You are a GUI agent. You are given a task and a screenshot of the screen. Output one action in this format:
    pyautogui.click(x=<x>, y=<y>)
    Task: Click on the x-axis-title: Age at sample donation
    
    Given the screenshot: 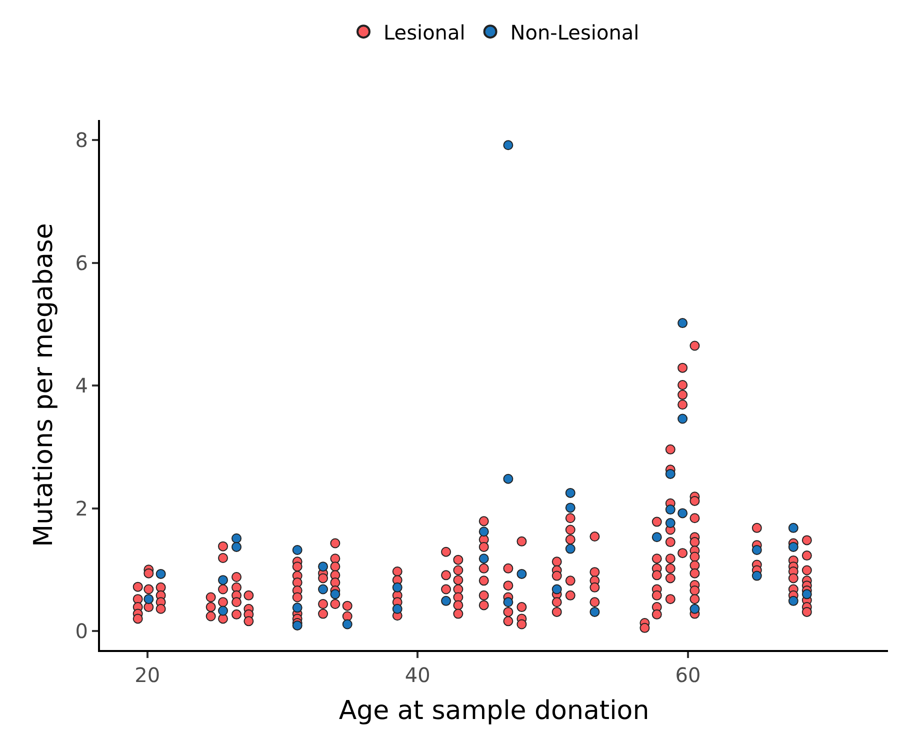 What is the action you would take?
    pyautogui.click(x=494, y=711)
    